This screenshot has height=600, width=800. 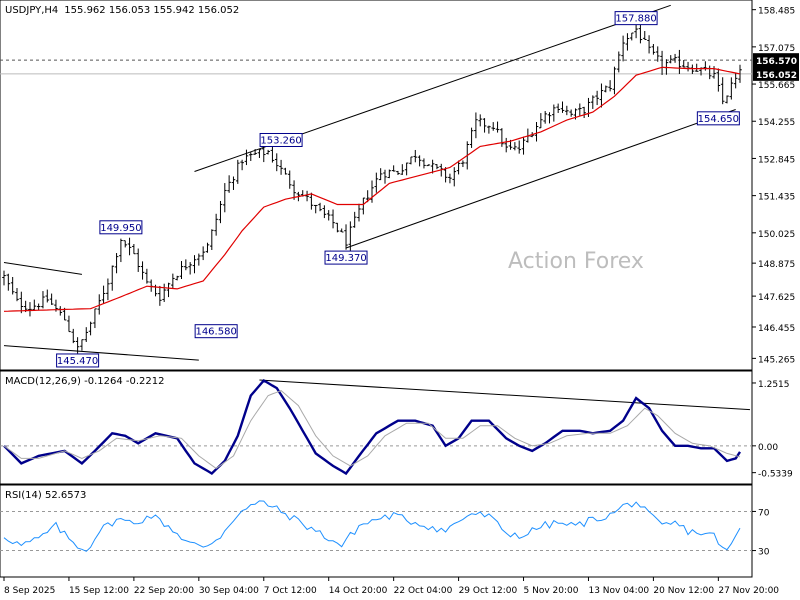 I want to click on swing-price-label: 149.370, so click(x=346, y=257).